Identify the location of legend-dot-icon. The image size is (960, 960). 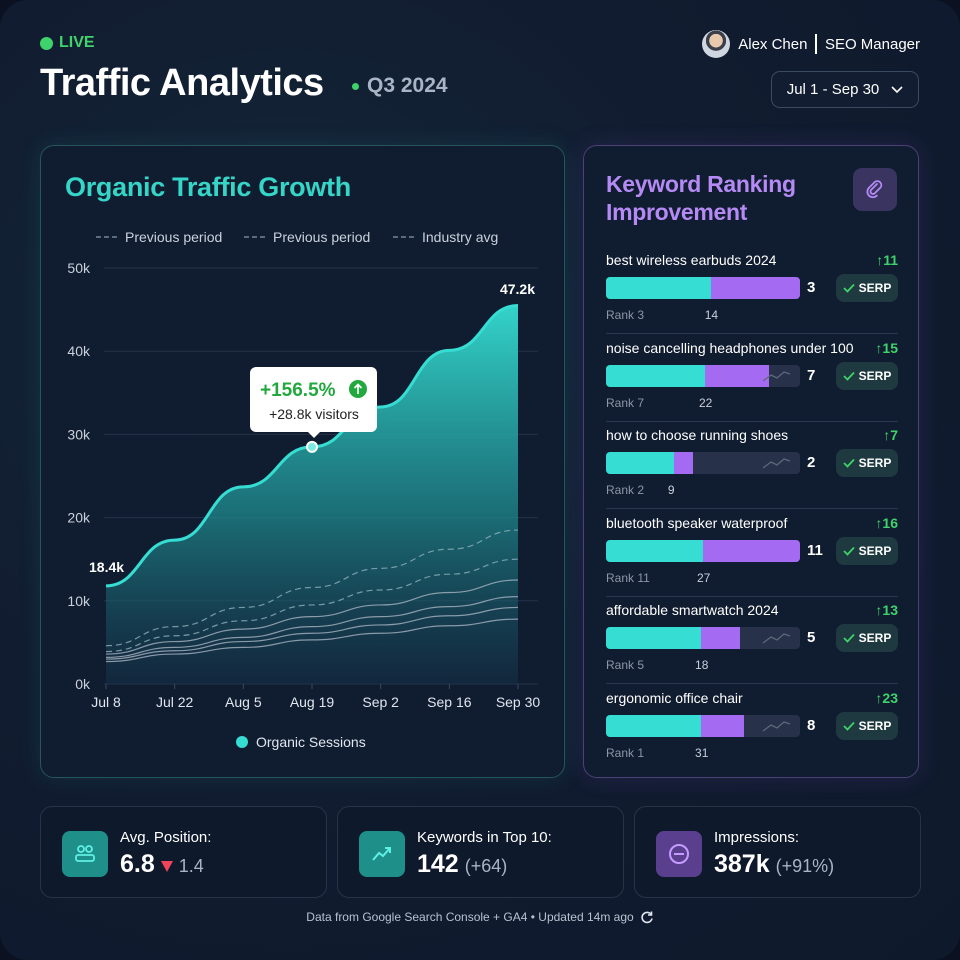
(242, 742).